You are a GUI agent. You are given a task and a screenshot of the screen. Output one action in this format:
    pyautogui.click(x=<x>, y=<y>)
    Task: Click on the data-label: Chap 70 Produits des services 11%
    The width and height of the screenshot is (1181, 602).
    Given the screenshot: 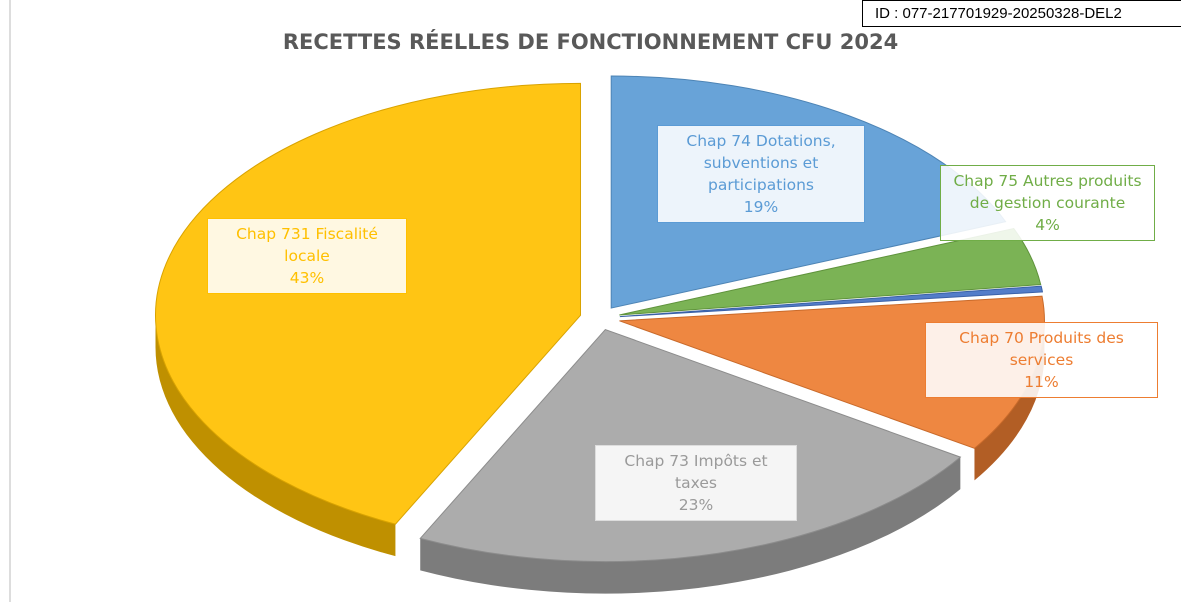 What is the action you would take?
    pyautogui.click(x=1041, y=360)
    